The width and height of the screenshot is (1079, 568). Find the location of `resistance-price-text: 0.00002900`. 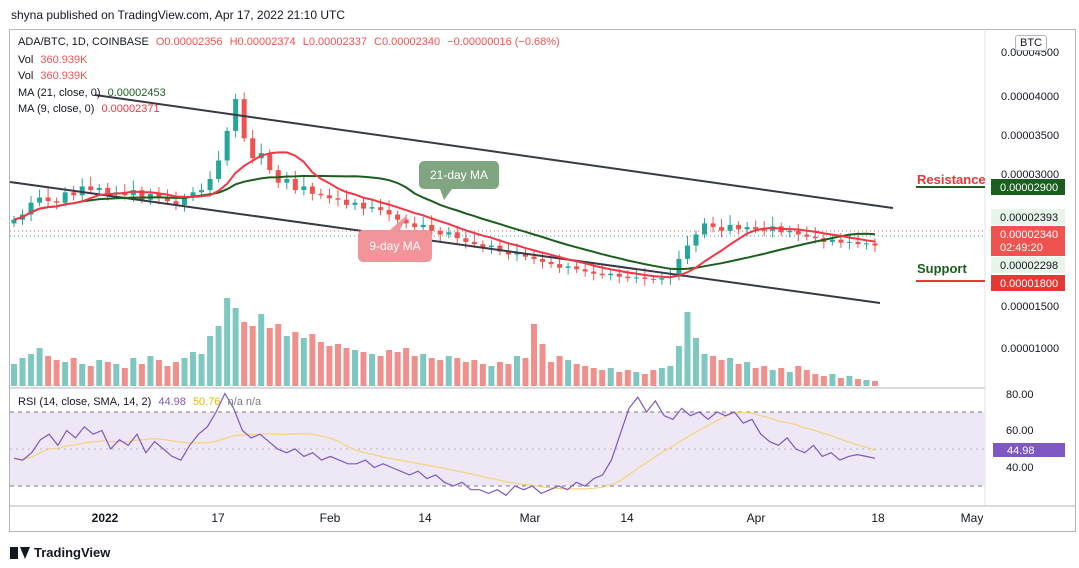

resistance-price-text: 0.00002900 is located at coordinates (1029, 188).